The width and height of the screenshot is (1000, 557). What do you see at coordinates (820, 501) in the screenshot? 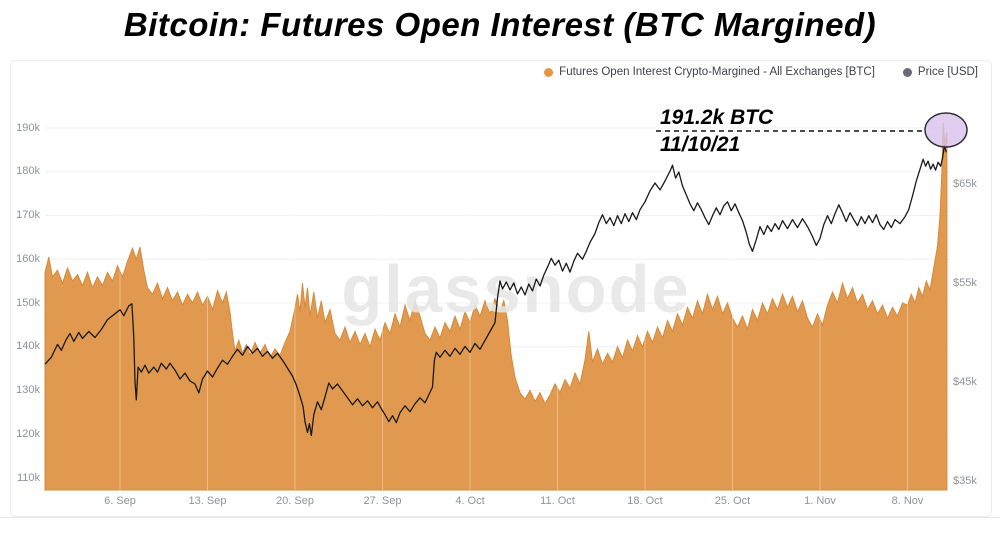
I see `x-axis-tick: 1. Nov` at bounding box center [820, 501].